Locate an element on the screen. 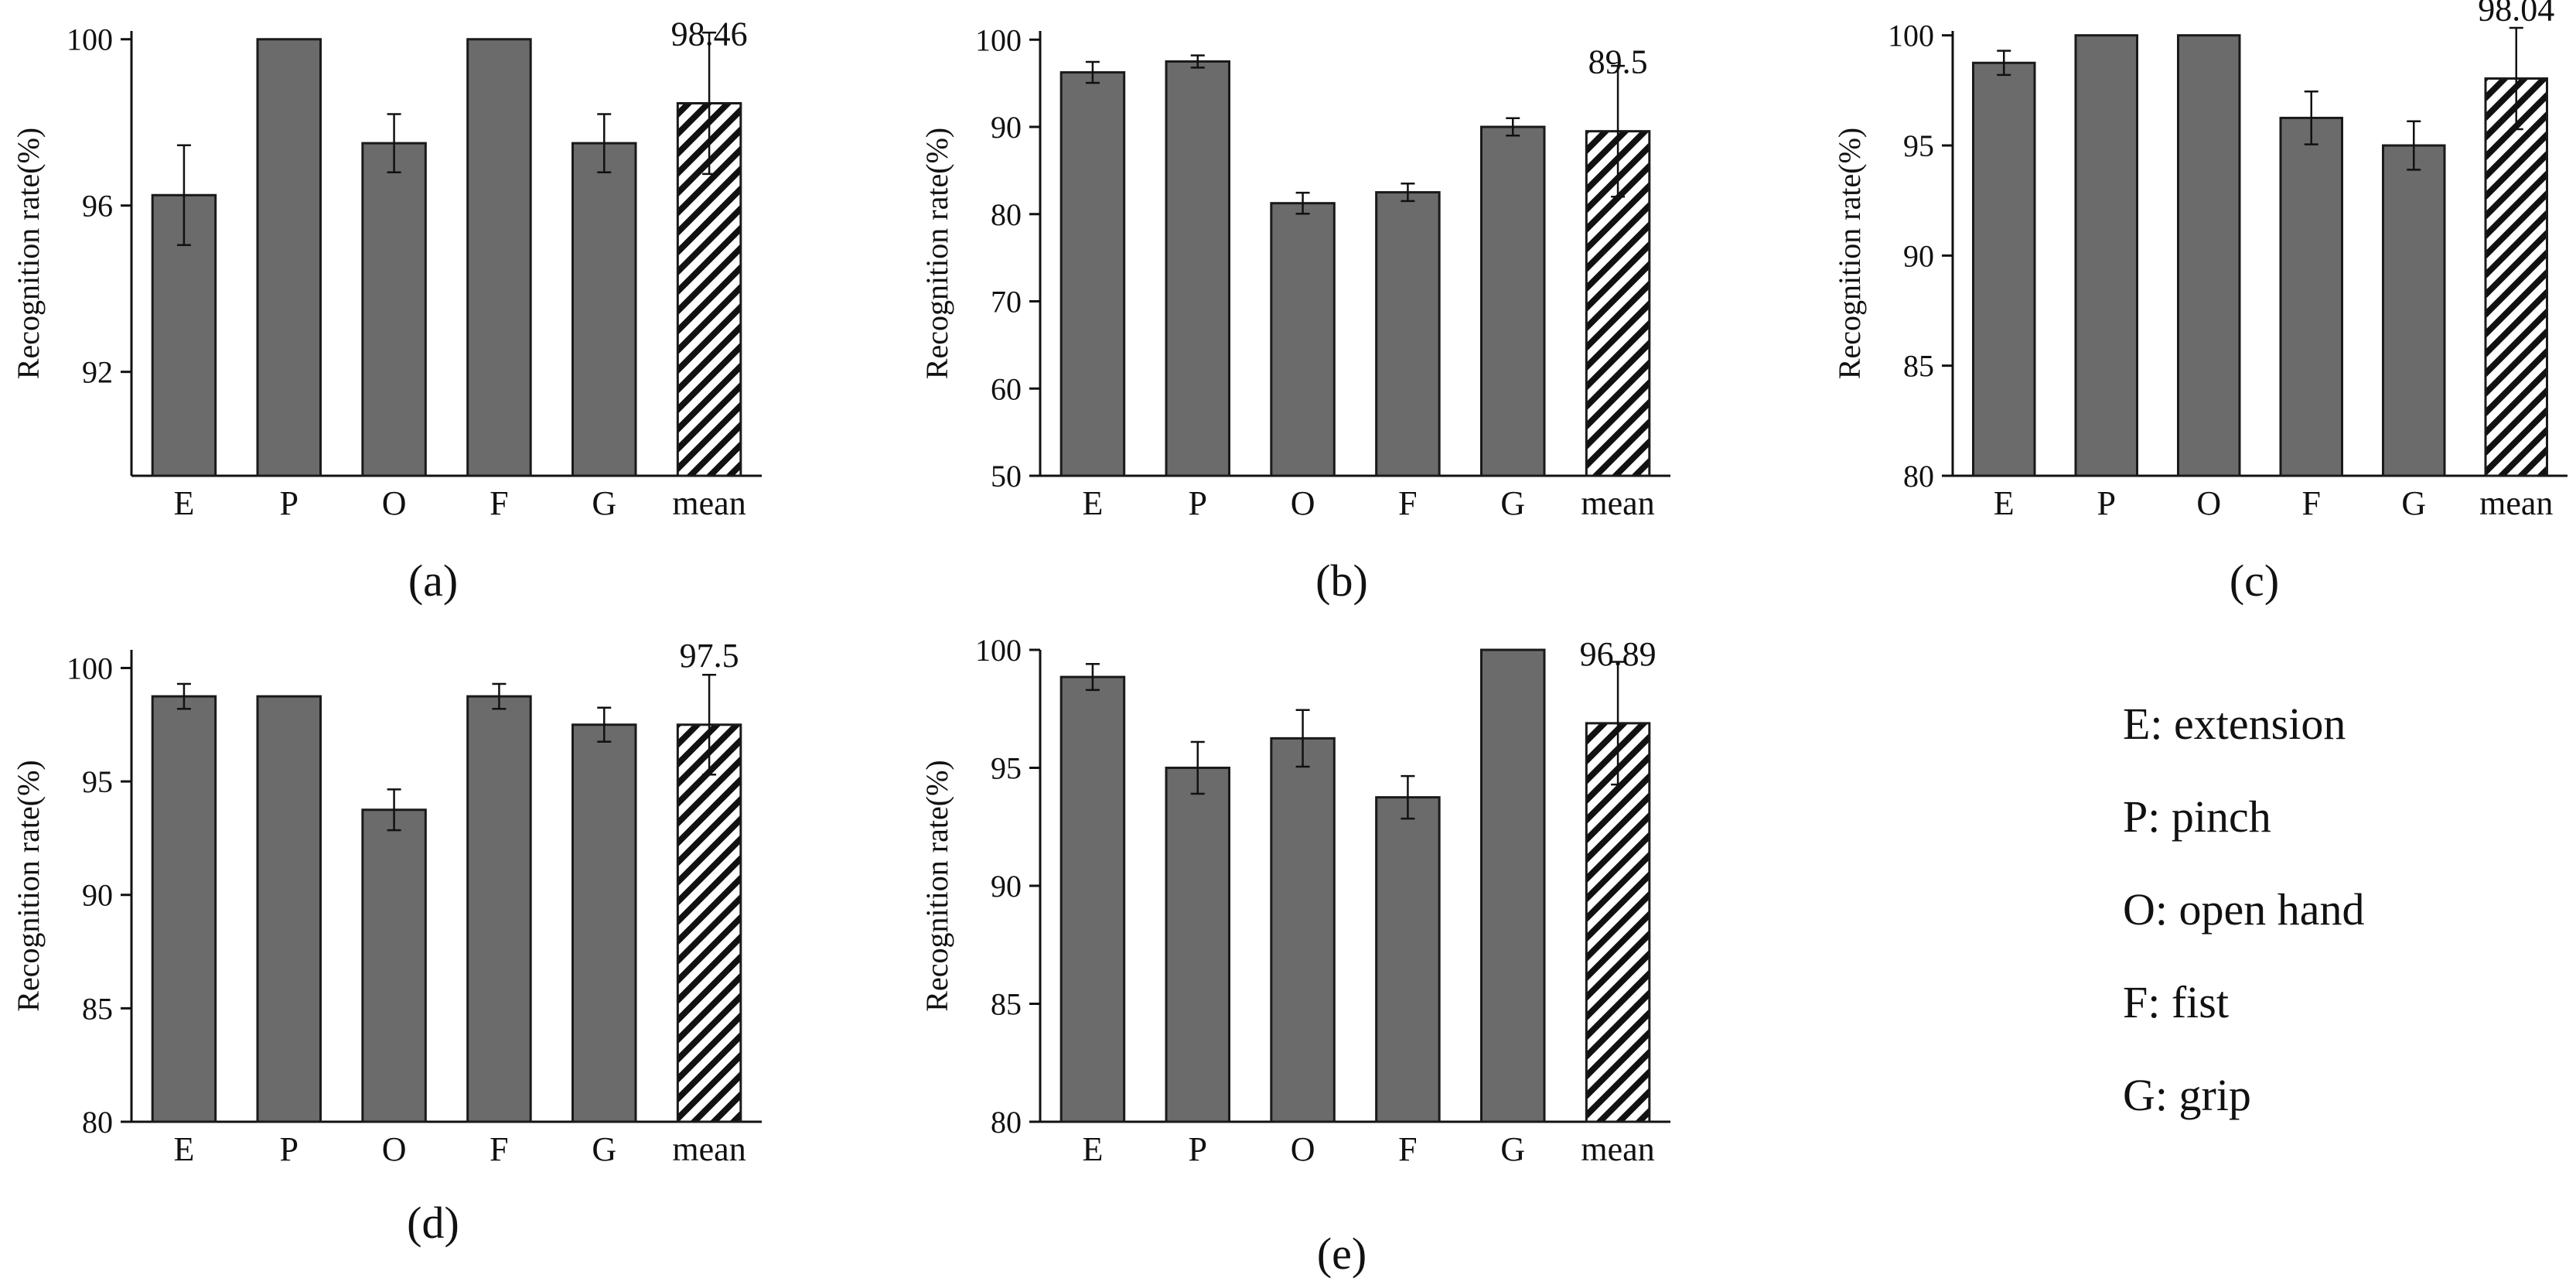  panel-label: (d) is located at coordinates (433, 1223).